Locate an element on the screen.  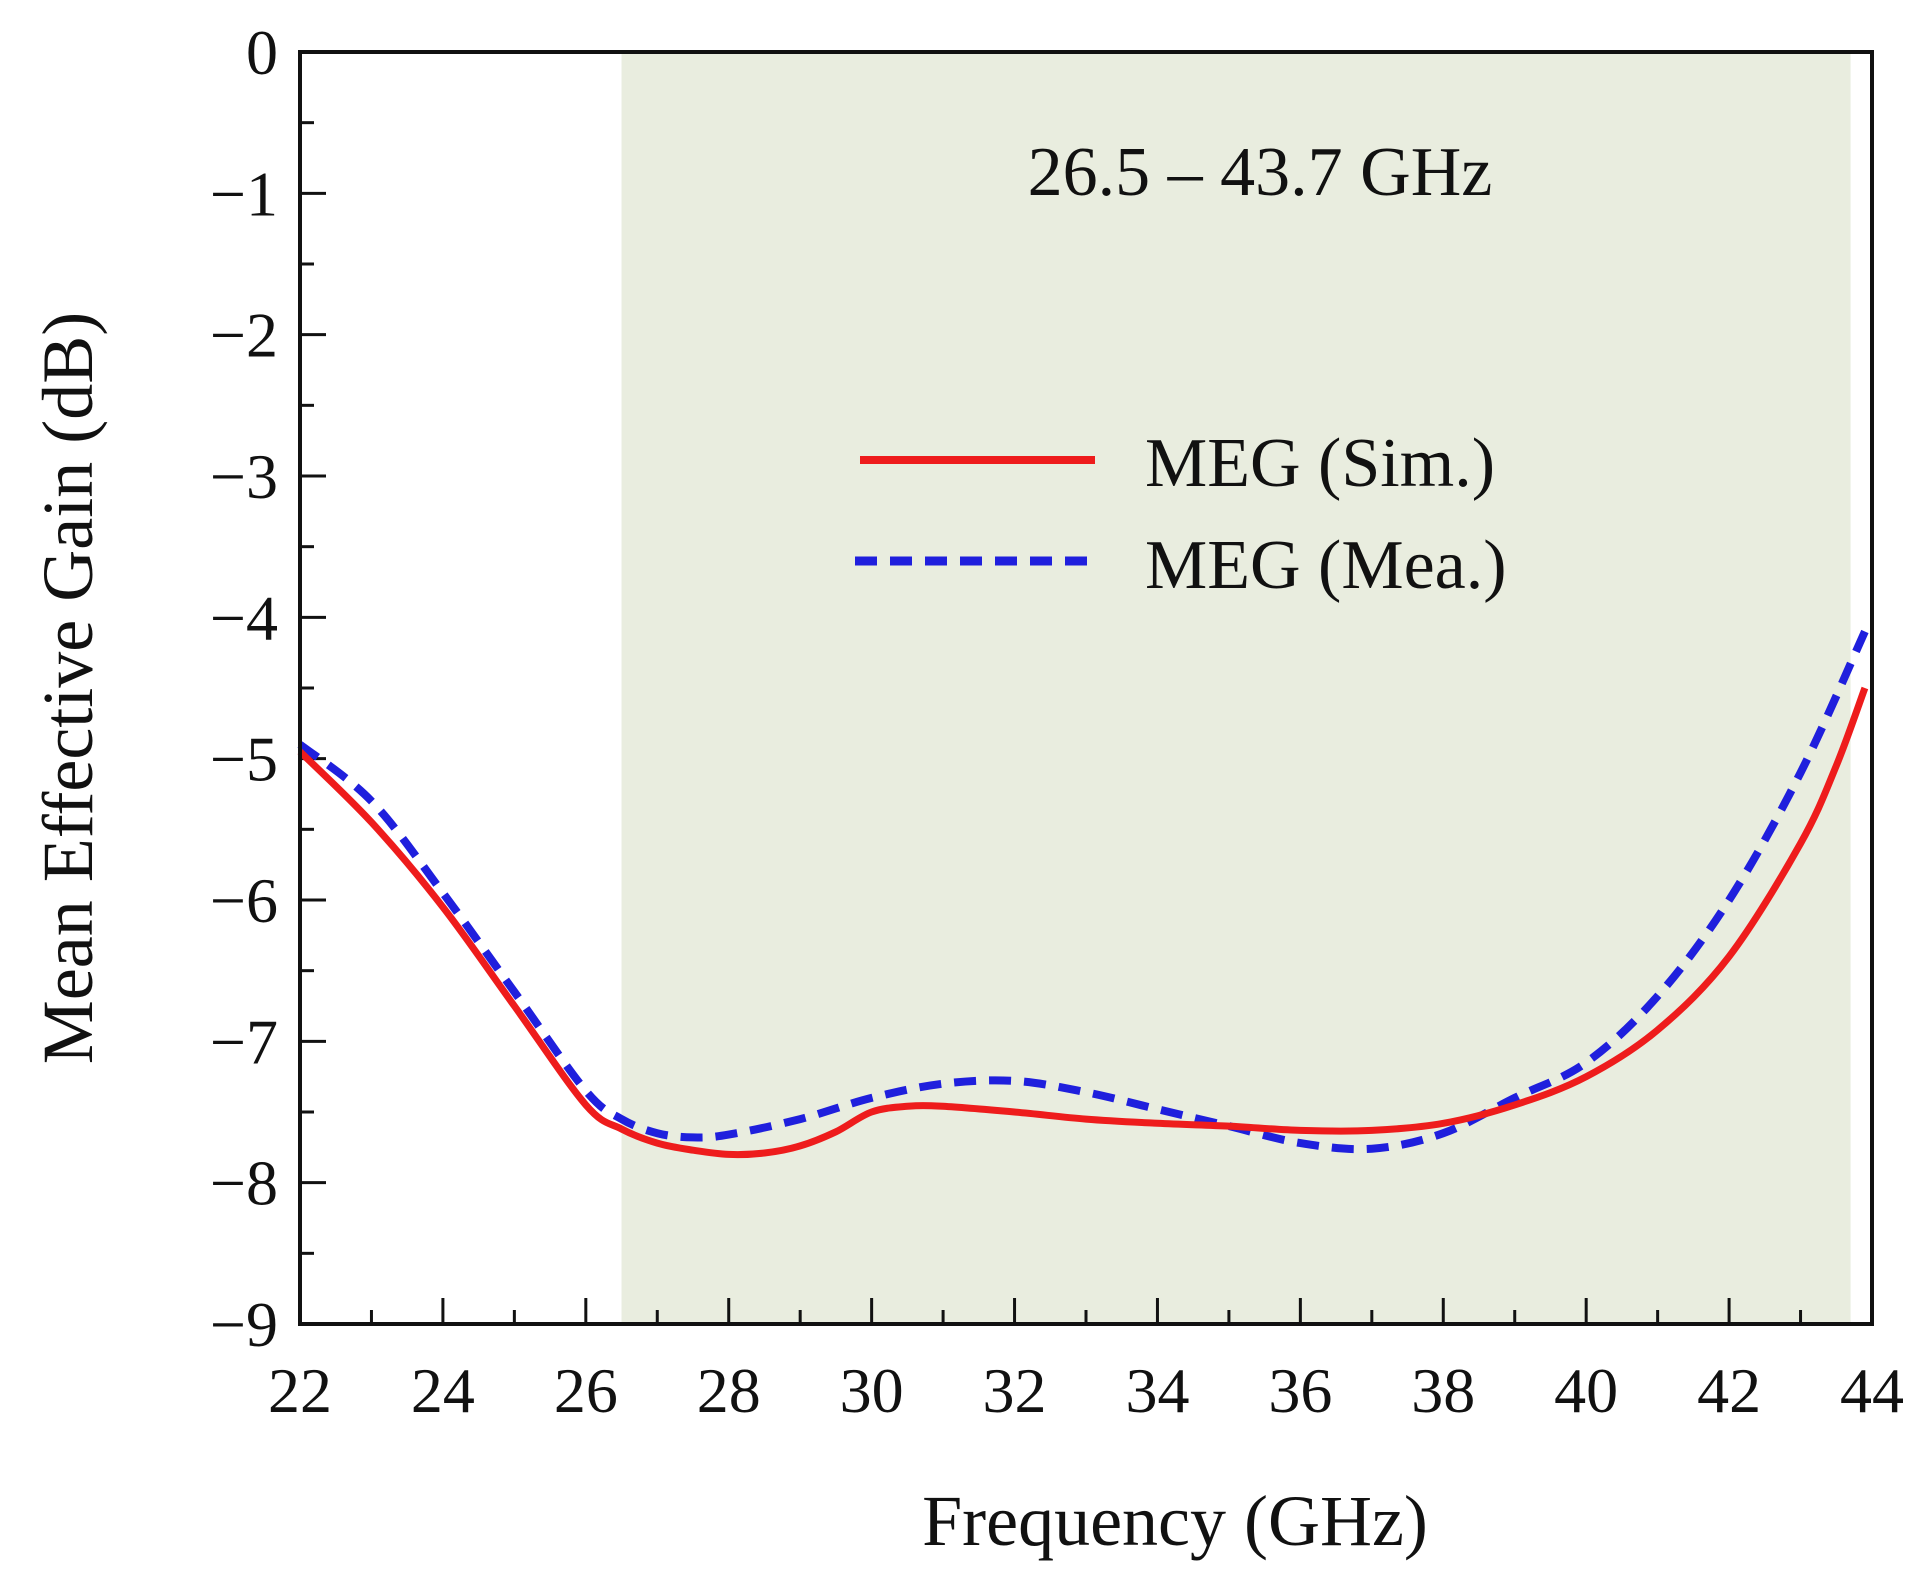
y-tick-label: −6 is located at coordinates (244, 900).